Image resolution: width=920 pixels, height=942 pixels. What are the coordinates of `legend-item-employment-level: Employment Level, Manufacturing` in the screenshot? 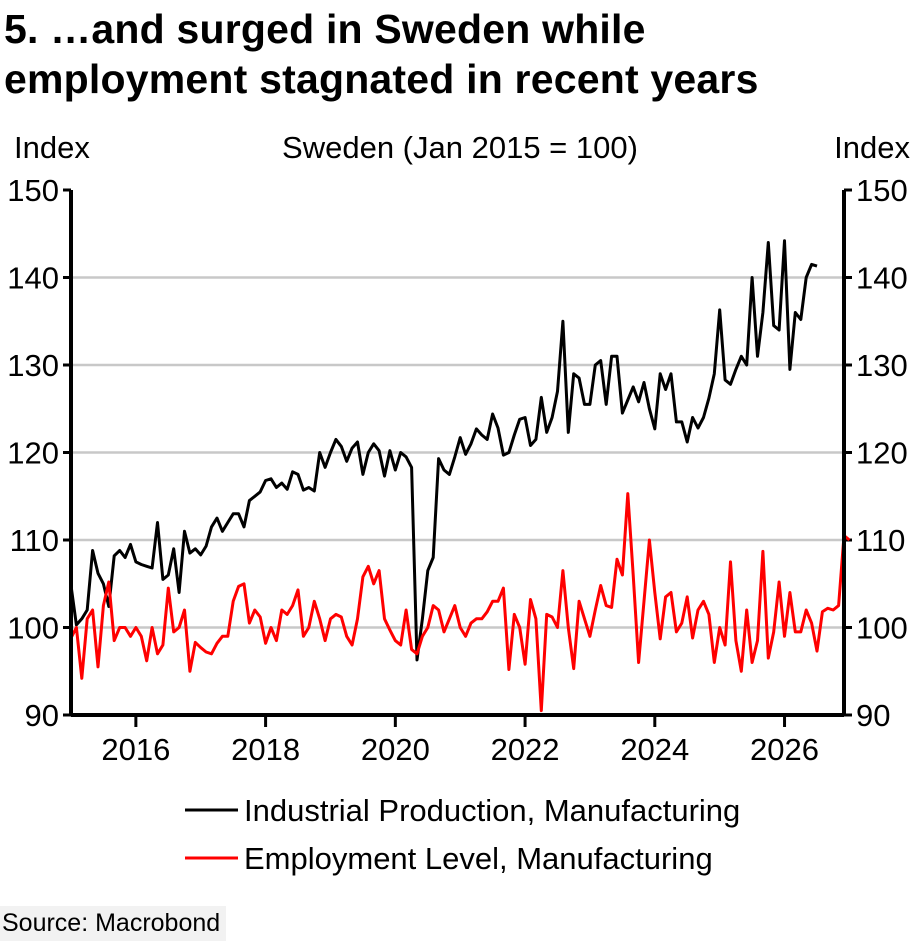 It's located at (449, 858).